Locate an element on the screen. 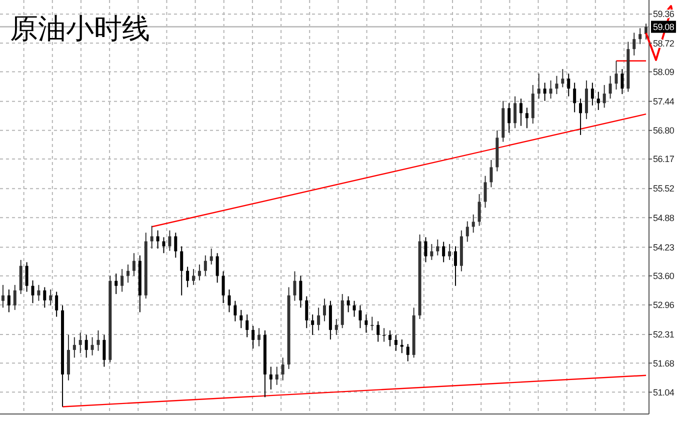 The image size is (677, 421). y-tick-label: 51.04 is located at coordinates (663, 392).